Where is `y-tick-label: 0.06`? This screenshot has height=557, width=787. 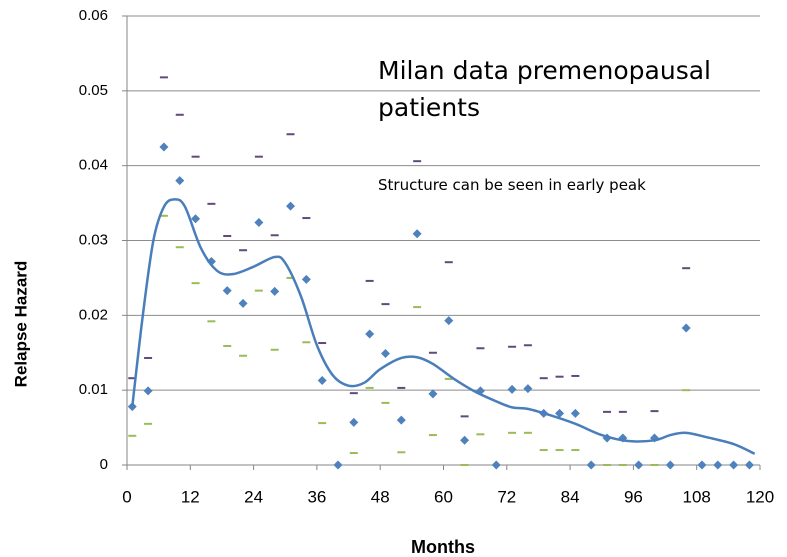
y-tick-label: 0.06 is located at coordinates (93, 15).